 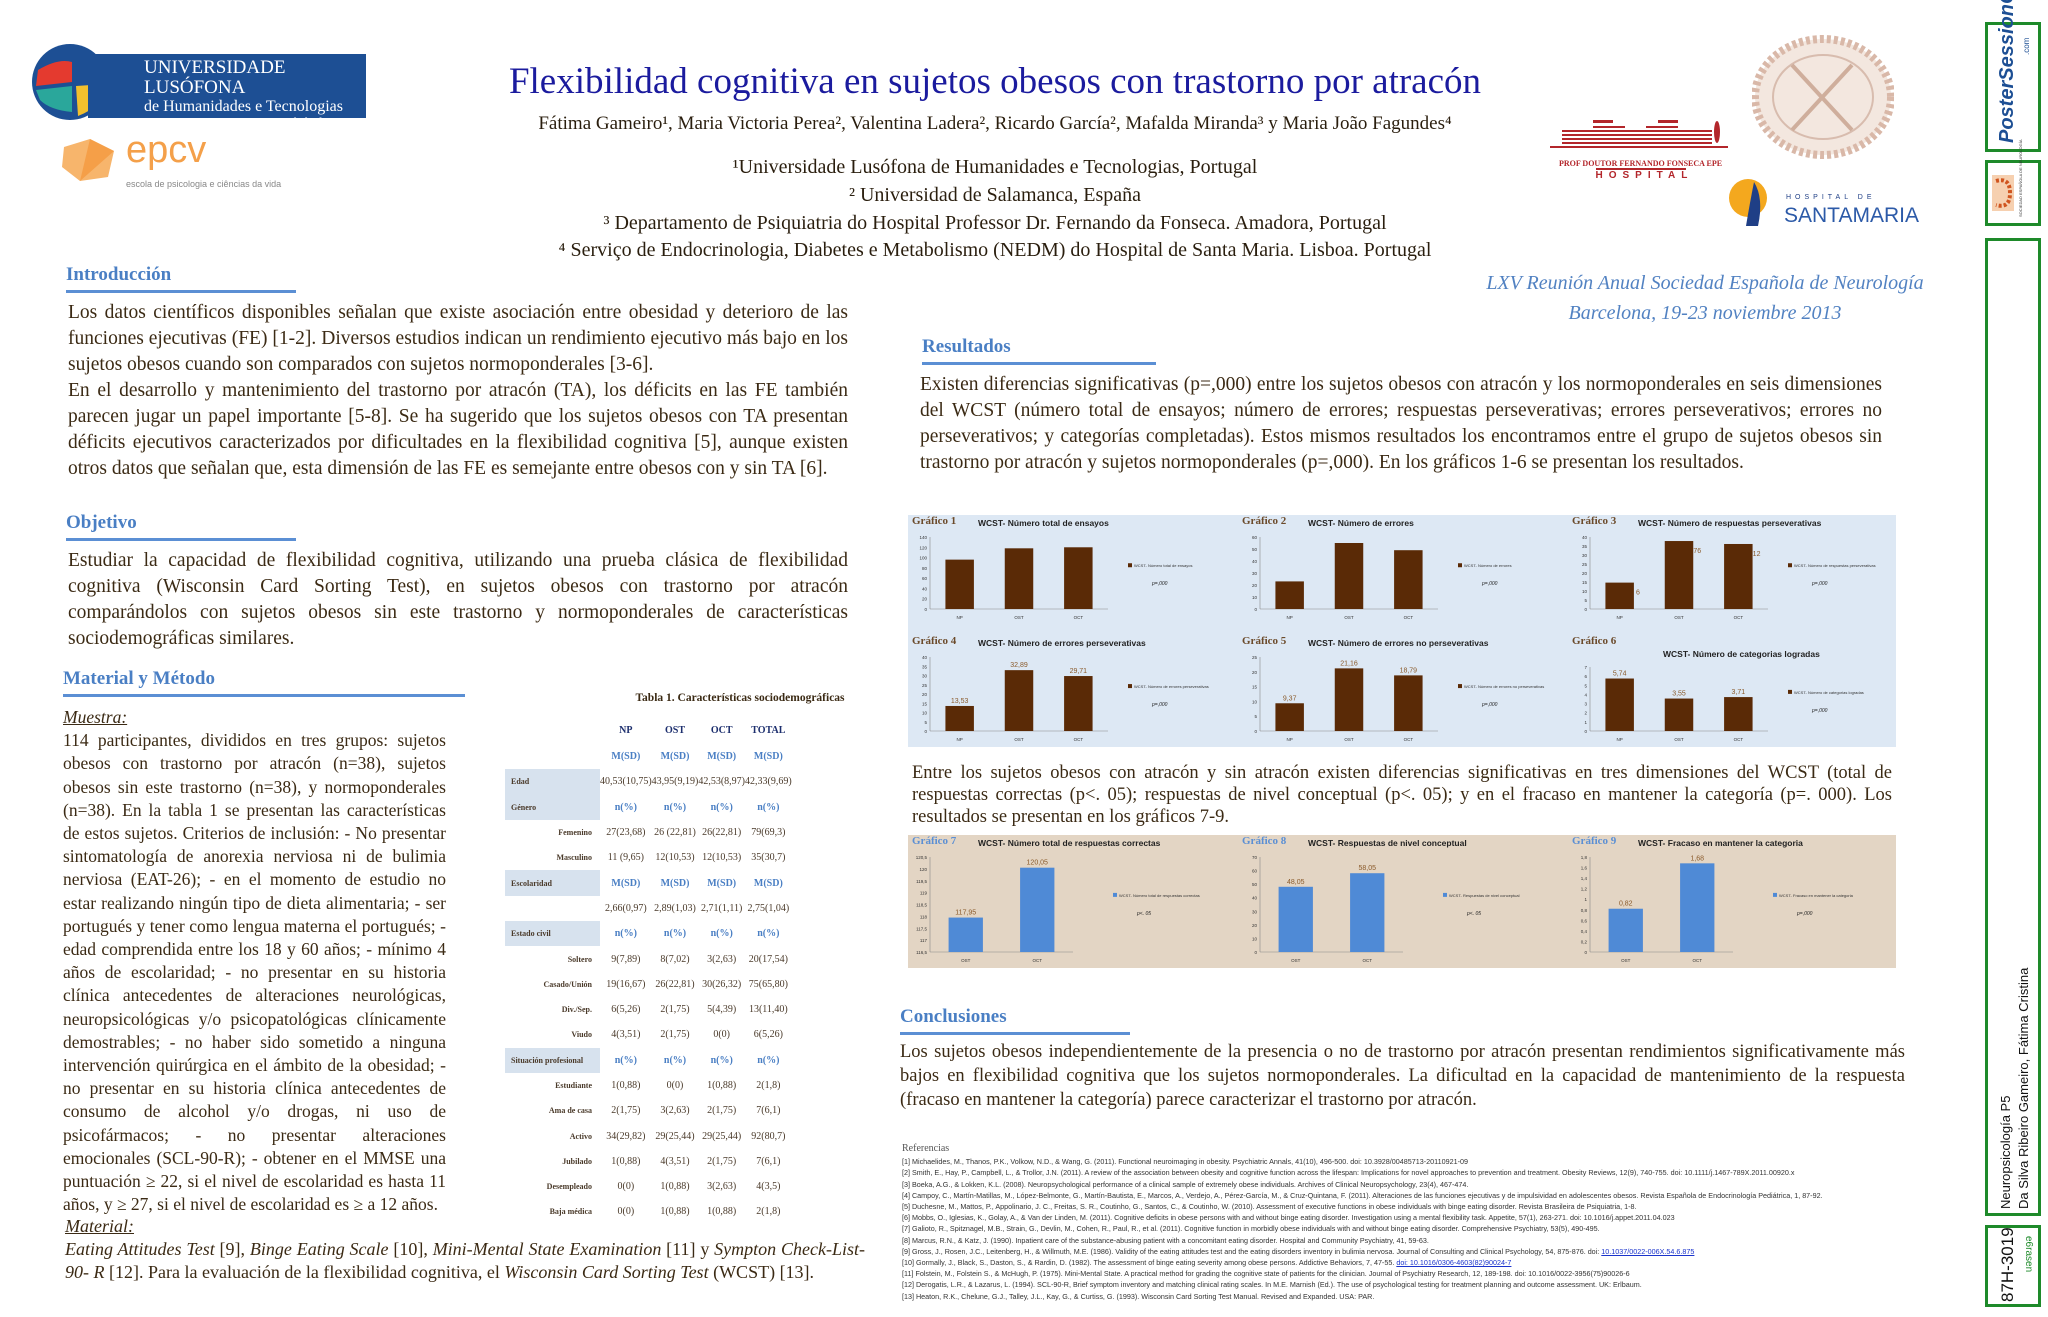 What do you see at coordinates (768, 984) in the screenshot?
I see `table-cell: 75(65,80)` at bounding box center [768, 984].